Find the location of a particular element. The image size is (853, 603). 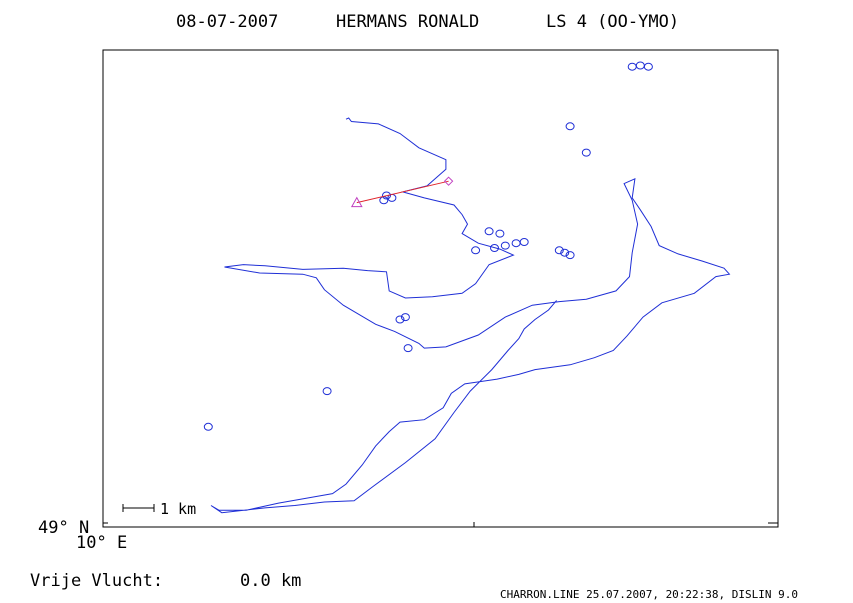

free-flight-value: 0.0 km is located at coordinates (270, 581).